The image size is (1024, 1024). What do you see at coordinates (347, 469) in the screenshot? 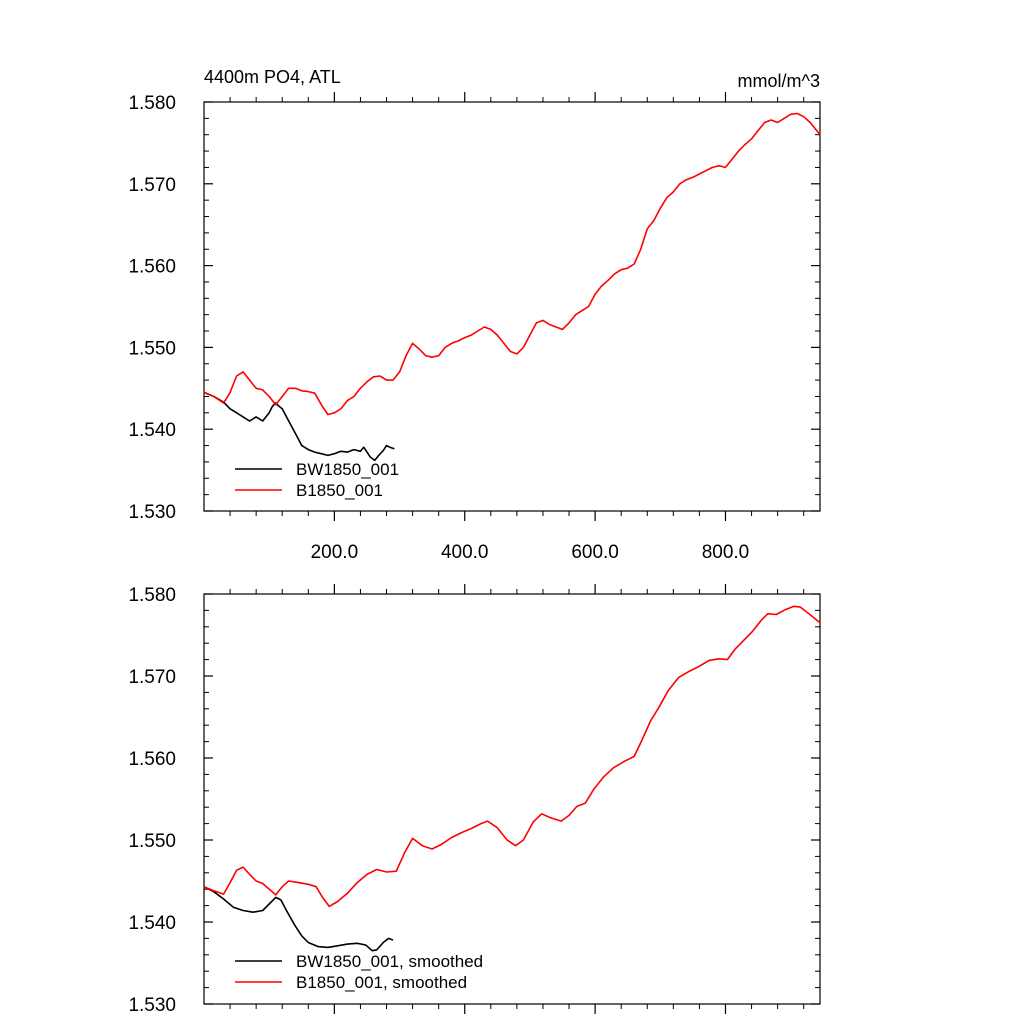
I see `legend-label-1: BW1850_001` at bounding box center [347, 469].